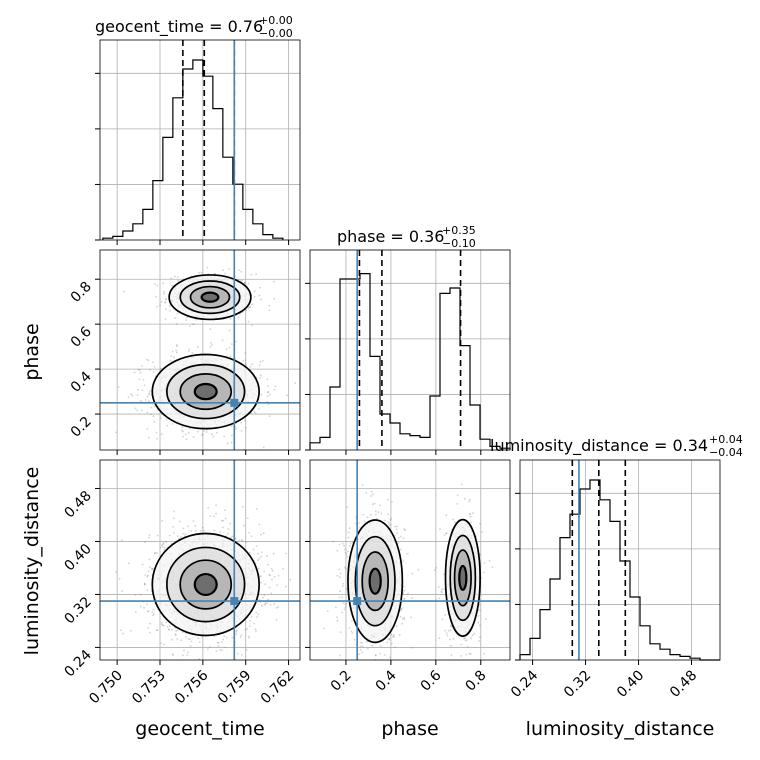  What do you see at coordinates (409, 729) in the screenshot?
I see `xlabel-phase: phase` at bounding box center [409, 729].